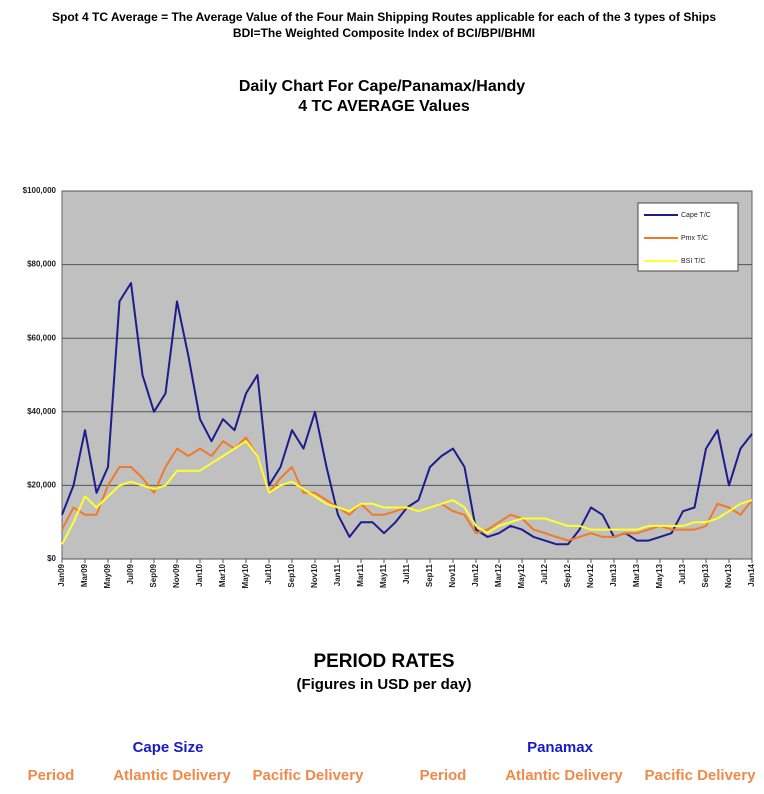 The width and height of the screenshot is (764, 794). I want to click on x-tick-label: Nov13, so click(728, 575).